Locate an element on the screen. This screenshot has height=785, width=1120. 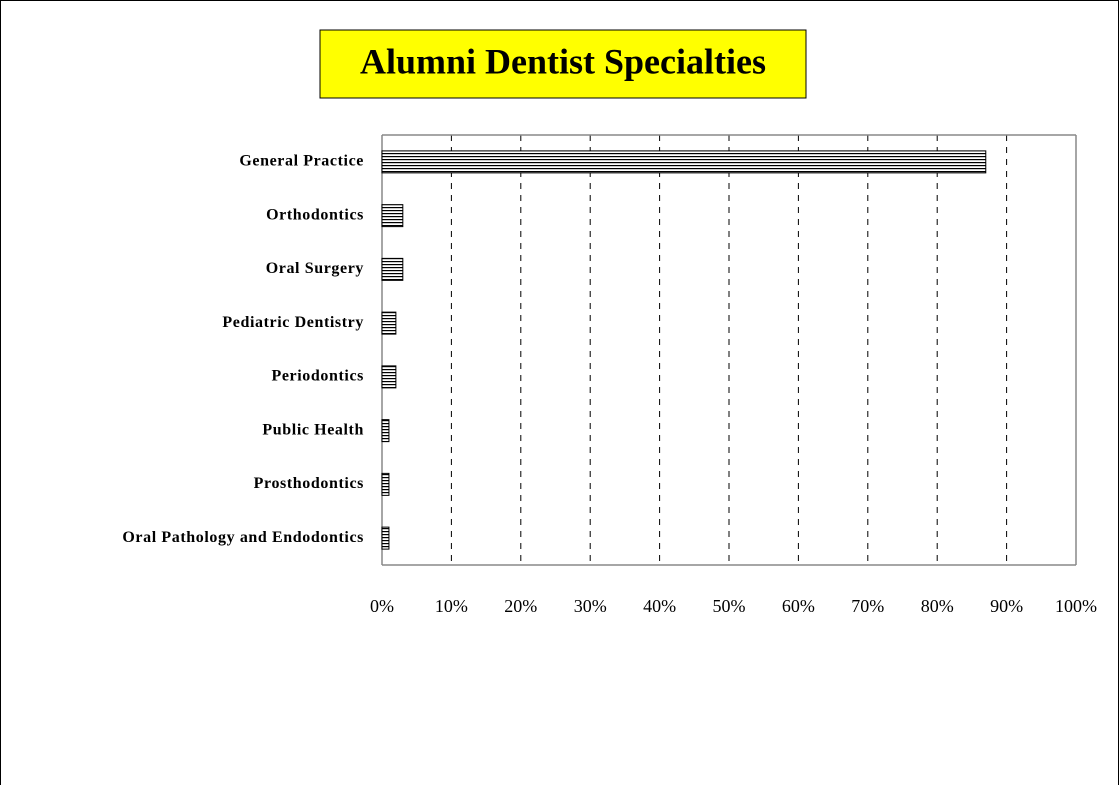
x-tick-label: 50% is located at coordinates (729, 606).